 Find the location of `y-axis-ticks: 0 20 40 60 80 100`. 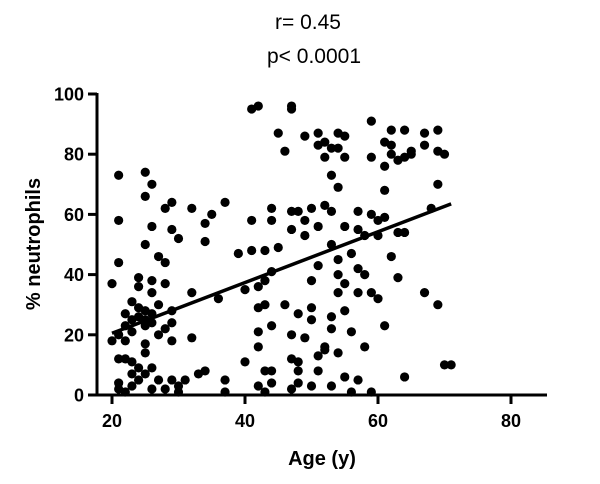

y-axis-ticks: 0 20 40 60 80 100 is located at coordinates (75, 245).